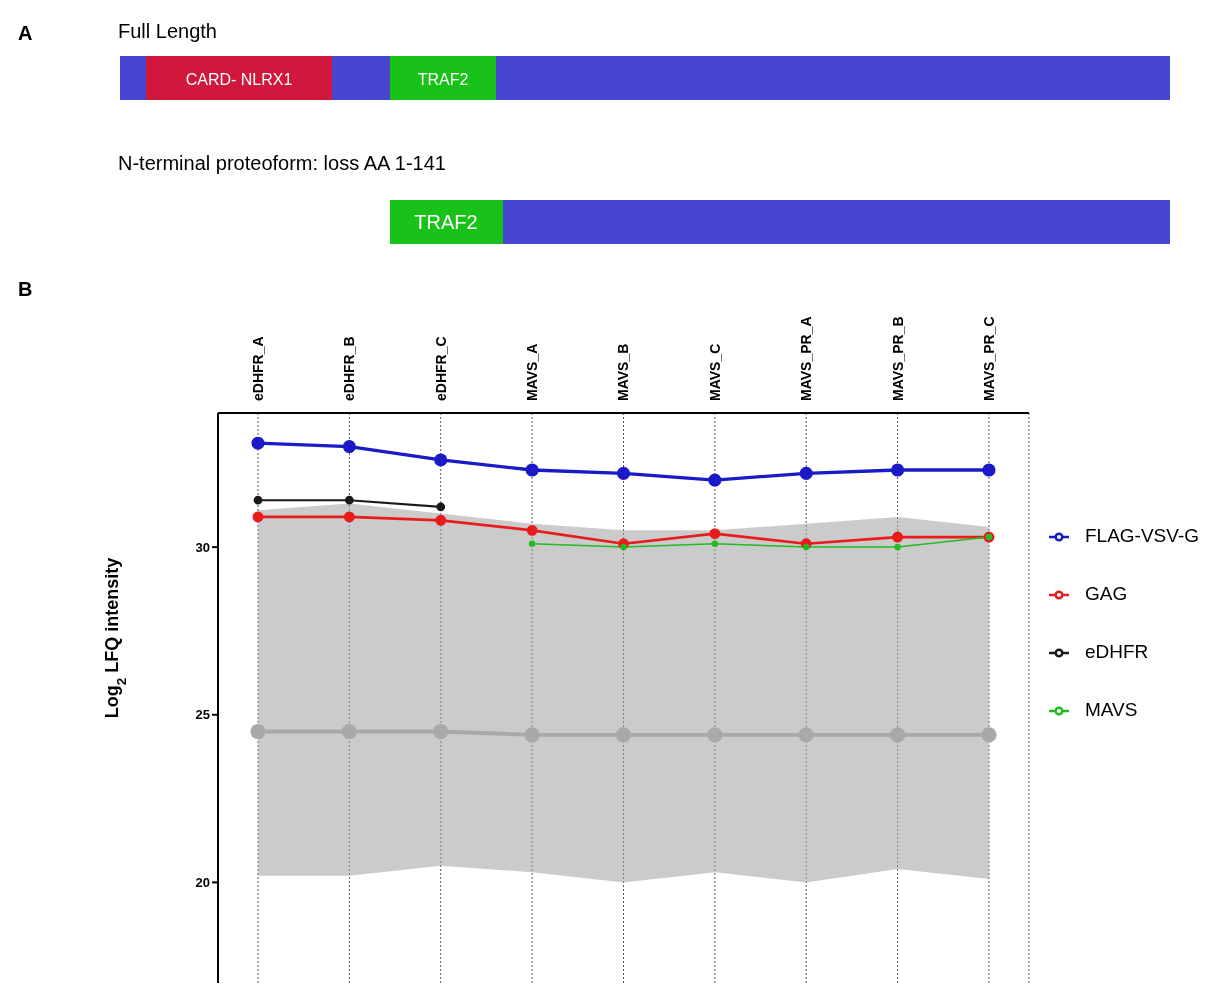  What do you see at coordinates (202, 715) in the screenshot?
I see `y-tick-label: 25` at bounding box center [202, 715].